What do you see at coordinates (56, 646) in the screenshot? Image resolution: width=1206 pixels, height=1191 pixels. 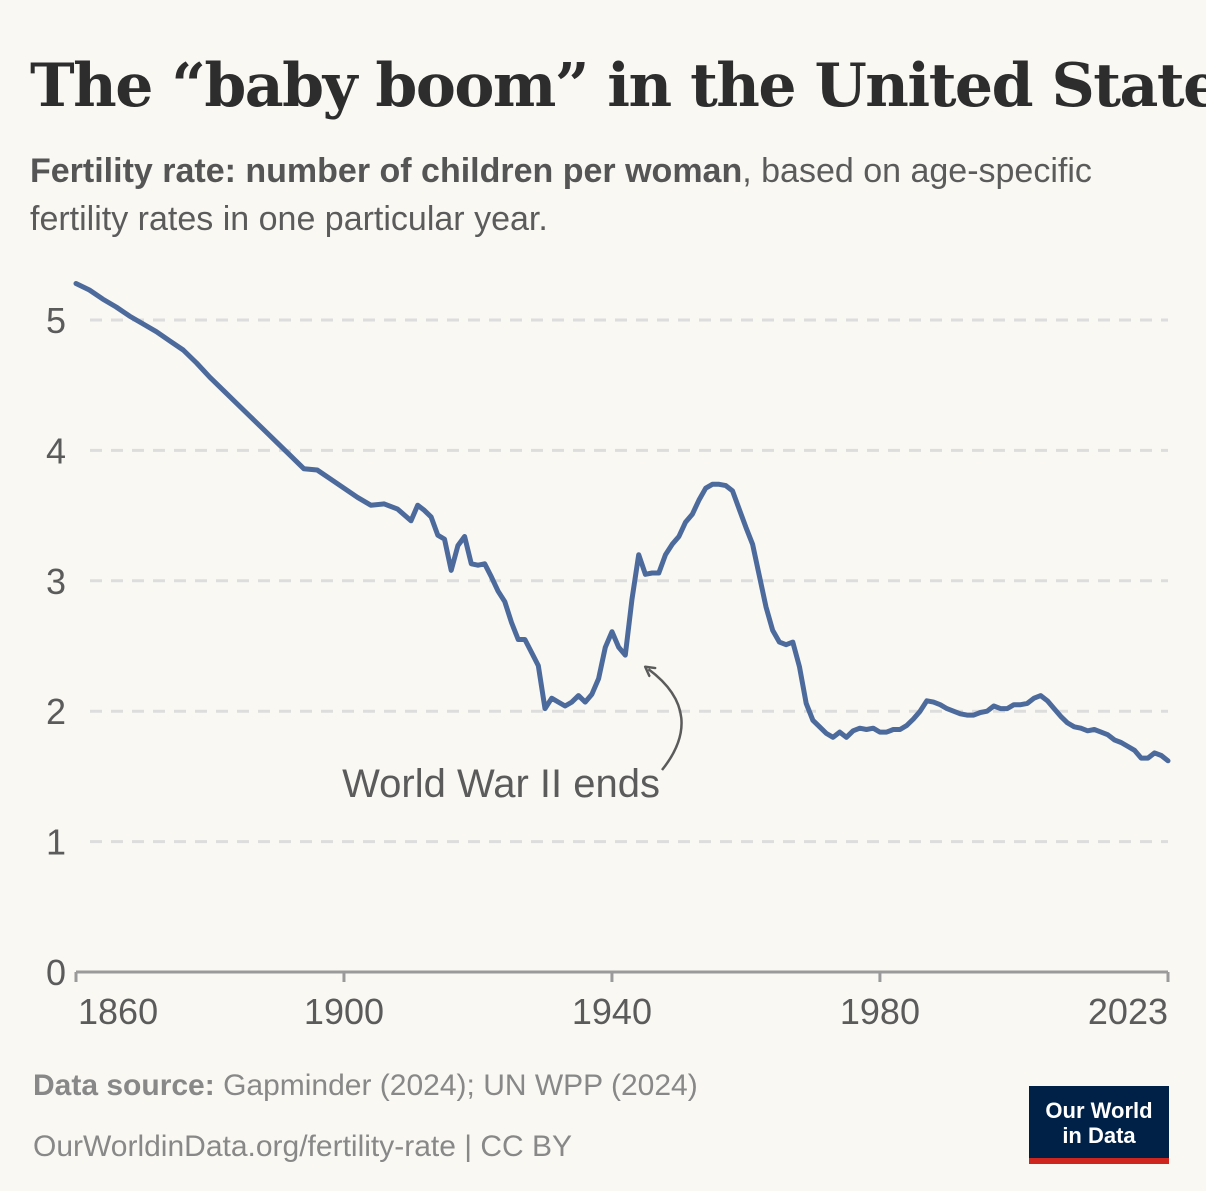 I see `y-axis-labels: 0 1 2 3 4 5` at bounding box center [56, 646].